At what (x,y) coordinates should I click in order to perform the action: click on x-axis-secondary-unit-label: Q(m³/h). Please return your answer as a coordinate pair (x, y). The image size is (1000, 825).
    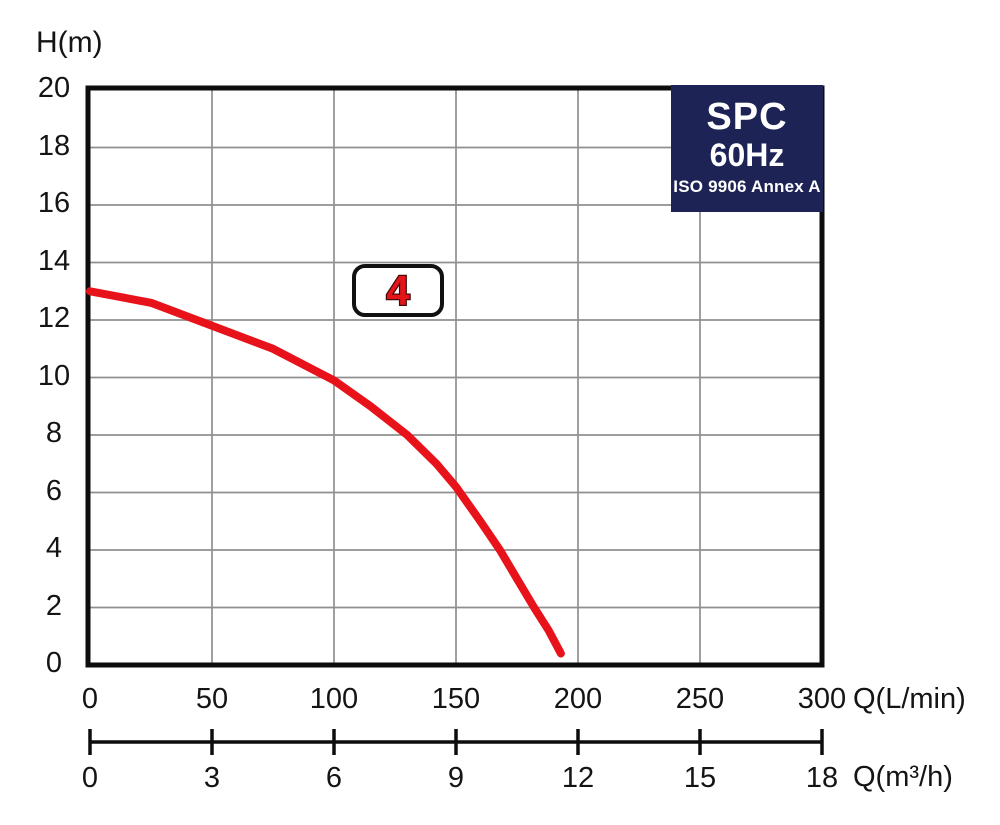
    Looking at the image, I should click on (903, 777).